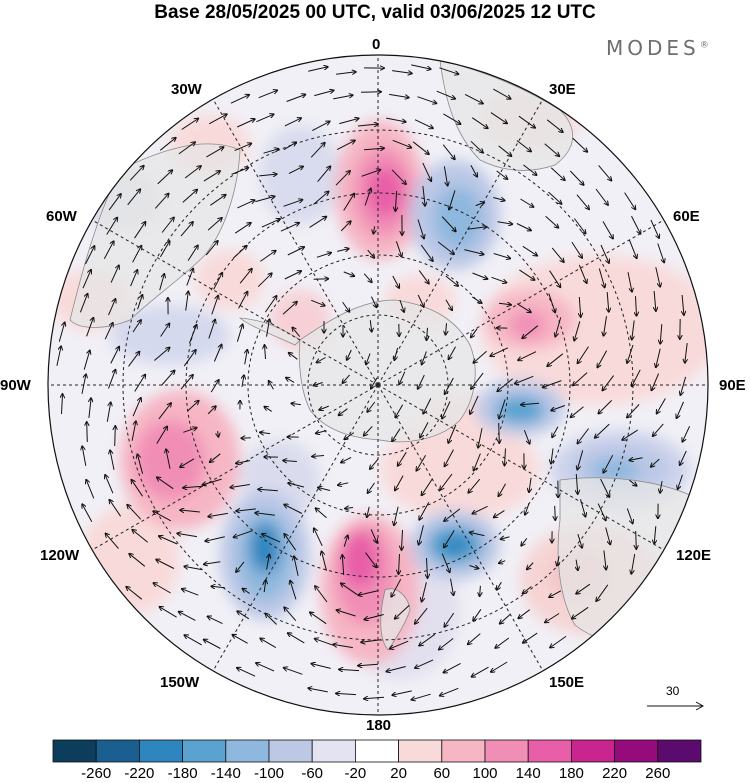 The height and width of the screenshot is (783, 750). I want to click on lon-label-0: 0, so click(376, 44).